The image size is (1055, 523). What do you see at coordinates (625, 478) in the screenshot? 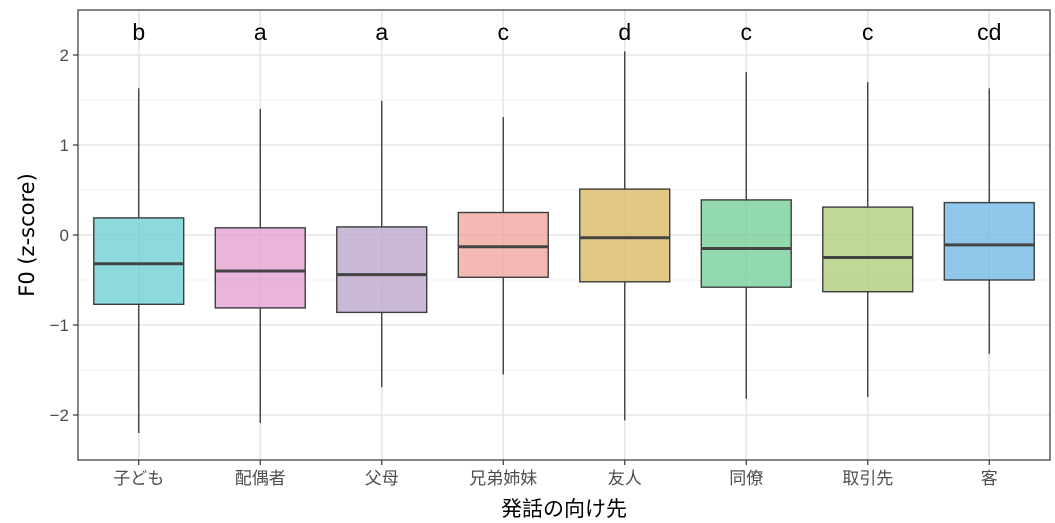
I see `x-tick-label: 友人` at bounding box center [625, 478].